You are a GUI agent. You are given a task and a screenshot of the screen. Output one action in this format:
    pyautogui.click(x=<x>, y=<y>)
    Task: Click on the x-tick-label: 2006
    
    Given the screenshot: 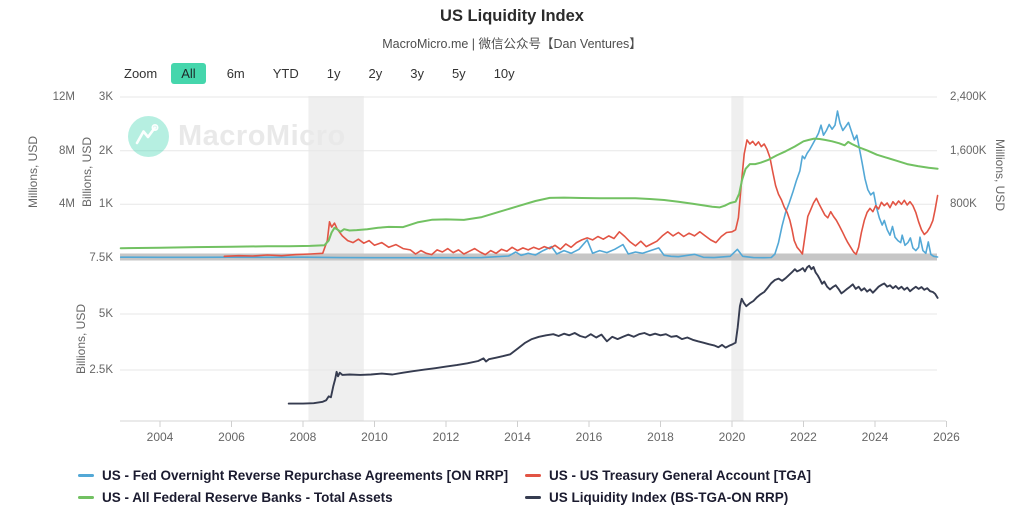 What is the action you would take?
    pyautogui.click(x=231, y=437)
    